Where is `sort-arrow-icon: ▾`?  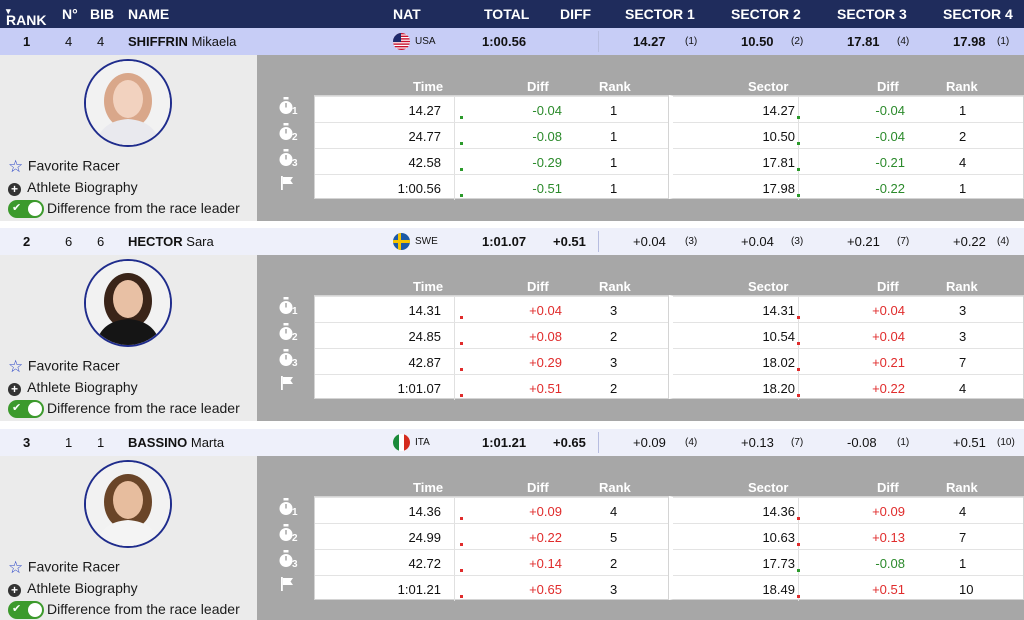 sort-arrow-icon: ▾ is located at coordinates (8, 11).